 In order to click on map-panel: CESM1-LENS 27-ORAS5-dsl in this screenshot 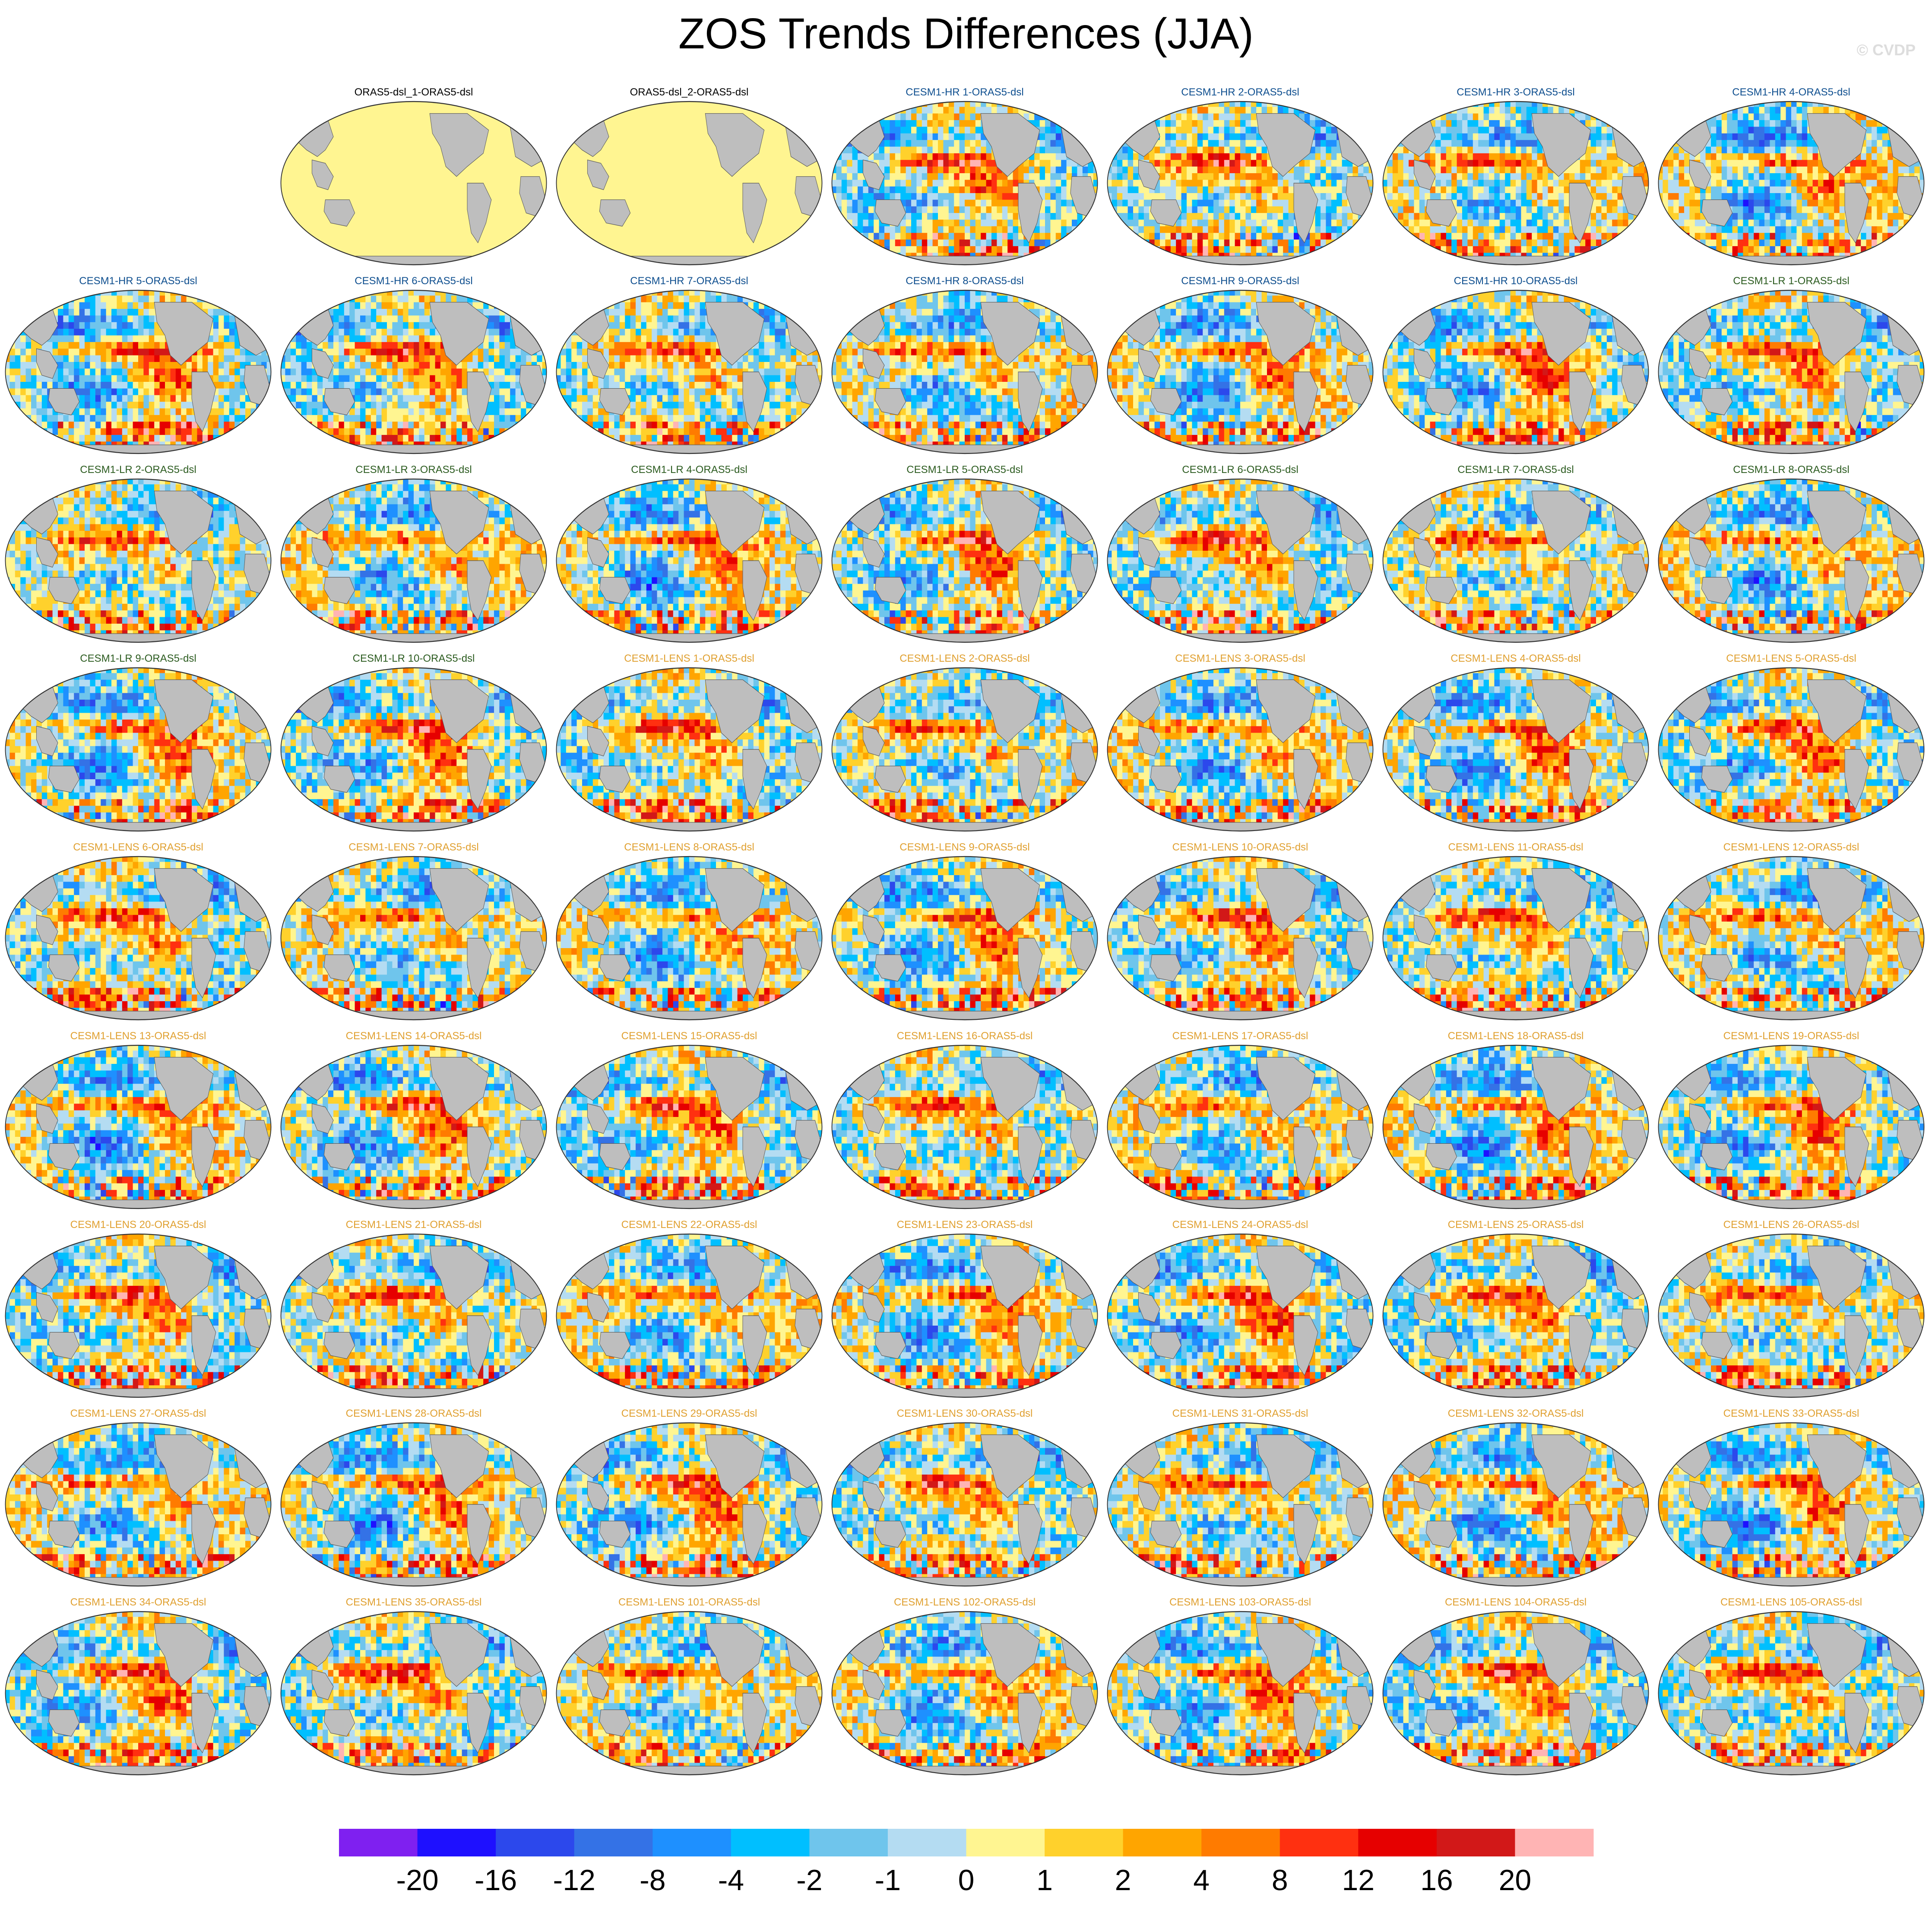, I will do `click(138, 1498)`.